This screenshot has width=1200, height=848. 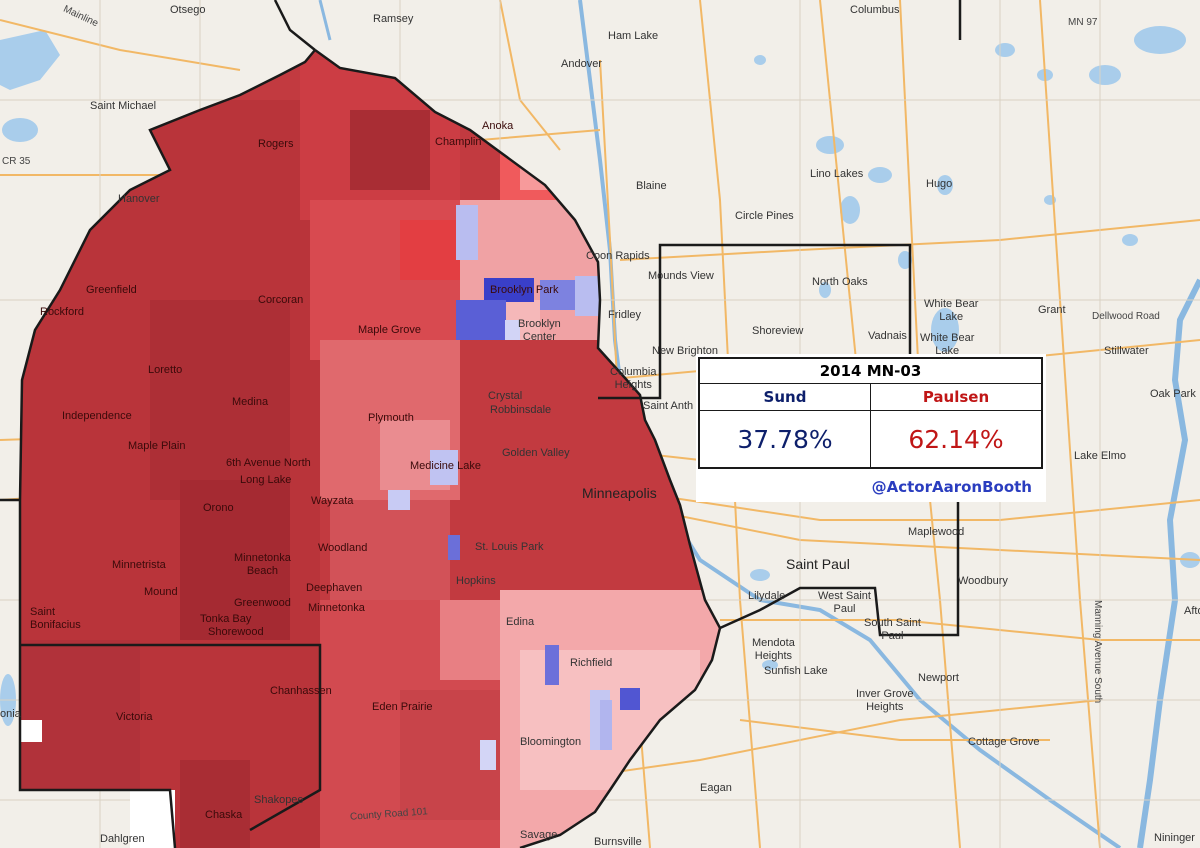 What do you see at coordinates (892, 629) in the screenshot?
I see `place-label: South Saint Paul` at bounding box center [892, 629].